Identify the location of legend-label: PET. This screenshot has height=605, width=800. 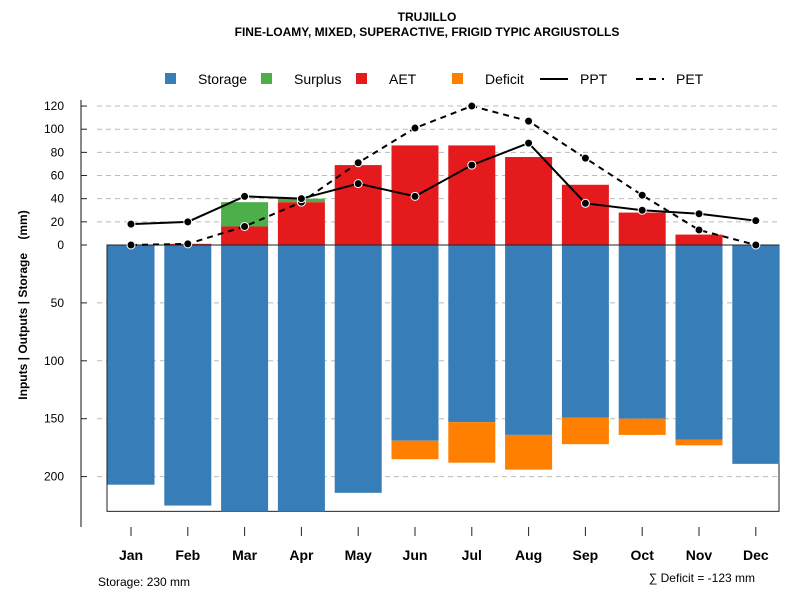
(690, 79).